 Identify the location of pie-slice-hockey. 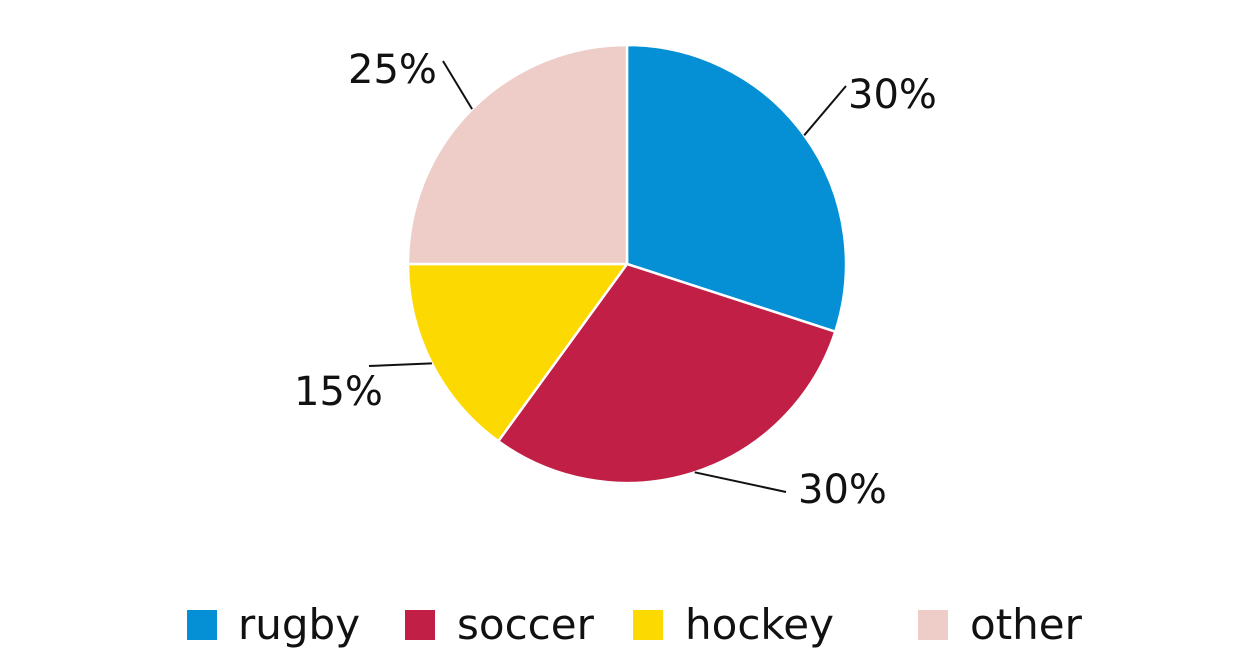
(517, 352).